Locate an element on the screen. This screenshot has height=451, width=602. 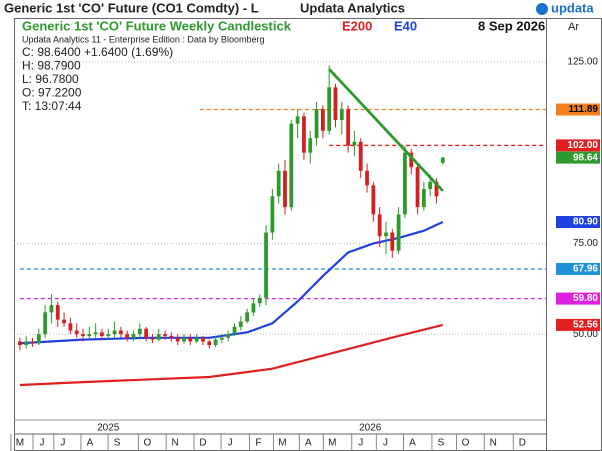
price-tag-label: 102.00 is located at coordinates (582, 145).